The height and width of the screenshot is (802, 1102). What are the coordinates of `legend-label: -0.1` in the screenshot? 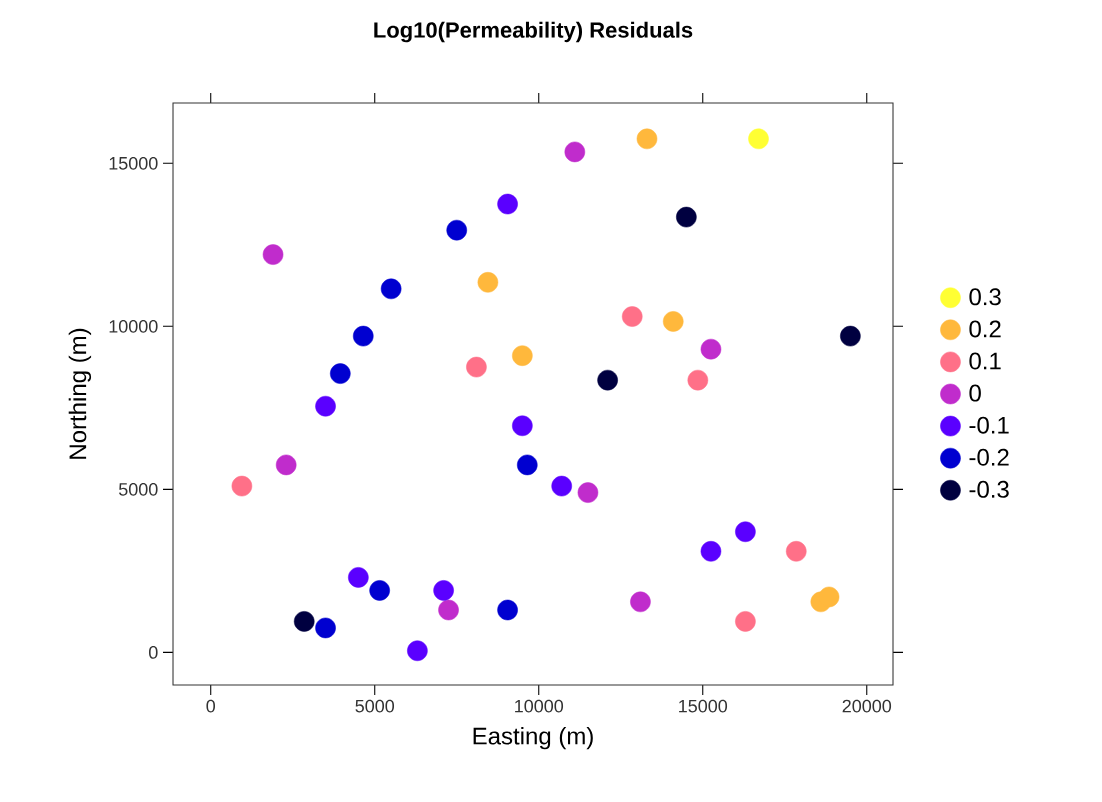 It's located at (989, 425).